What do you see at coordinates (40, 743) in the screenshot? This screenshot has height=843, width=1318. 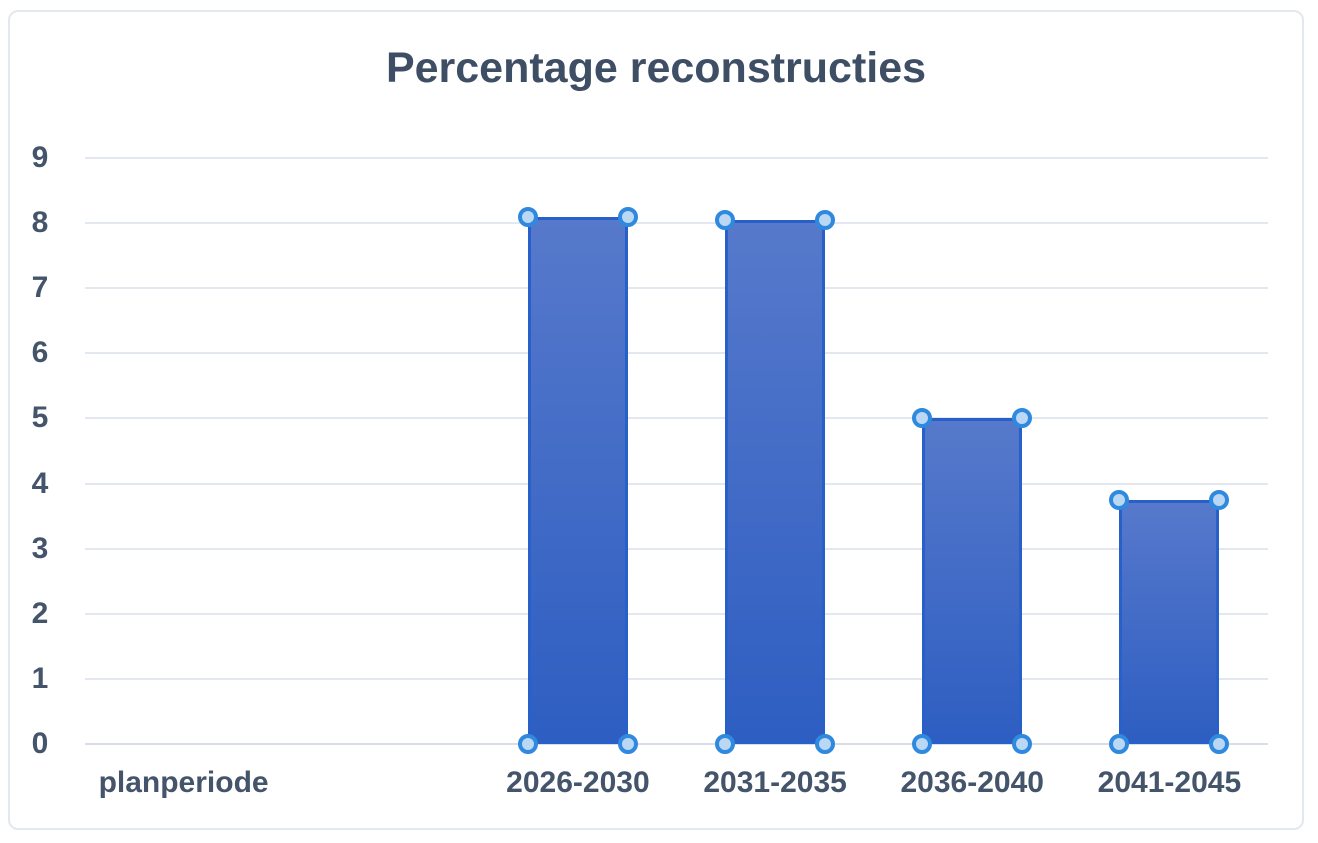 I see `y-tick-label: 0` at bounding box center [40, 743].